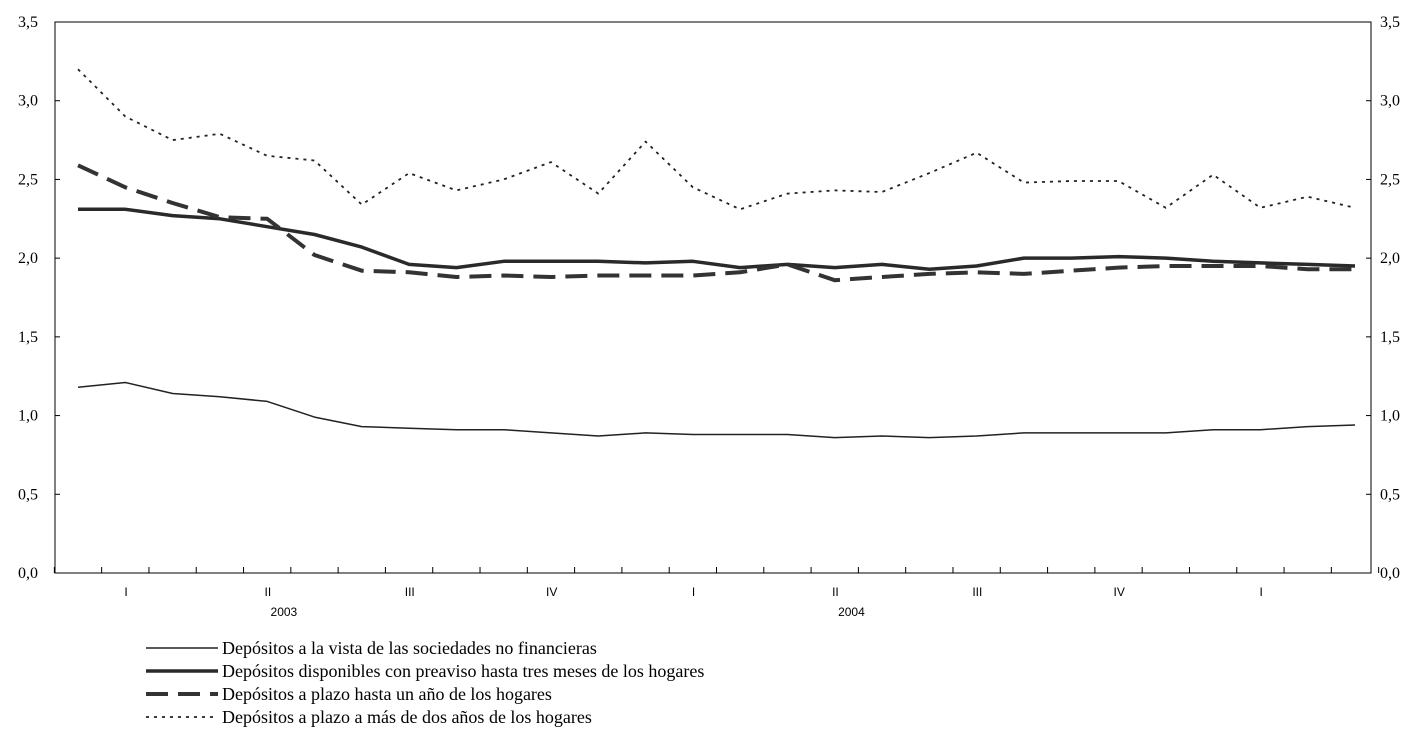  I want to click on x-year-label: 2004, so click(851, 612).